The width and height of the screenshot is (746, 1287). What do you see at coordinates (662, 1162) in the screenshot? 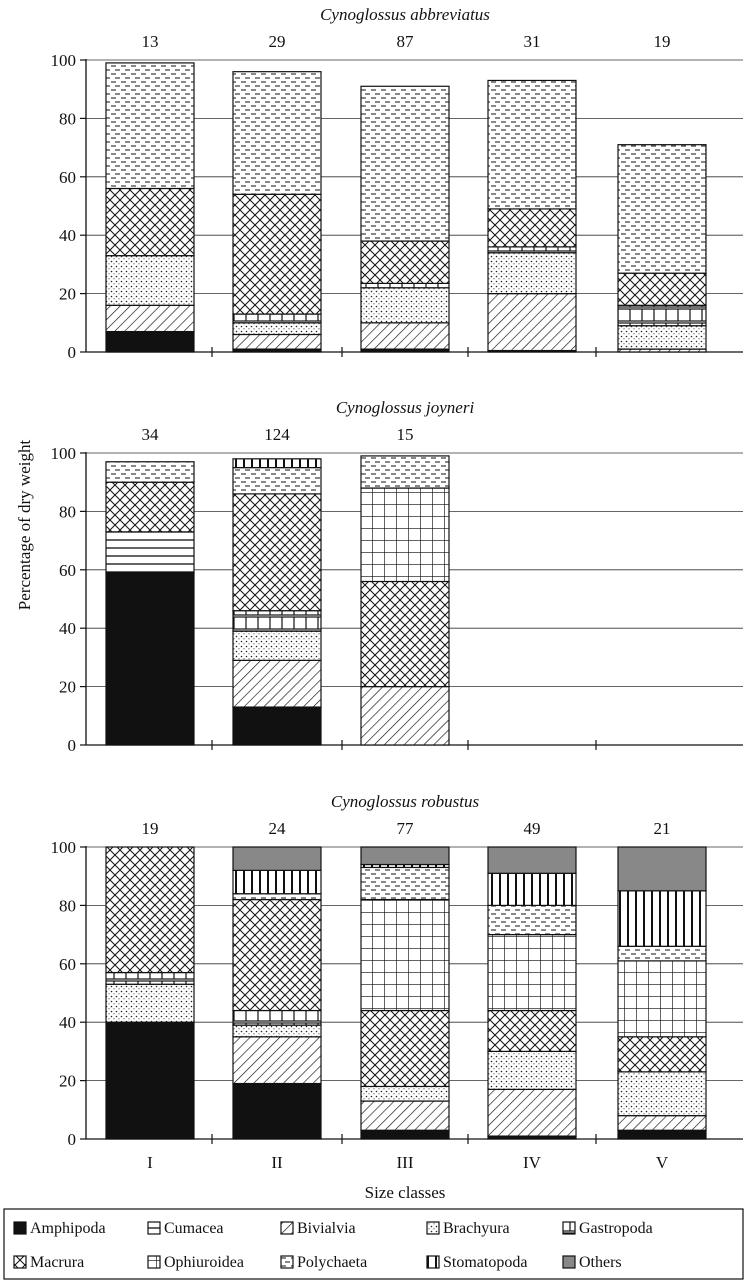
I see `x-tick-label: V` at bounding box center [662, 1162].